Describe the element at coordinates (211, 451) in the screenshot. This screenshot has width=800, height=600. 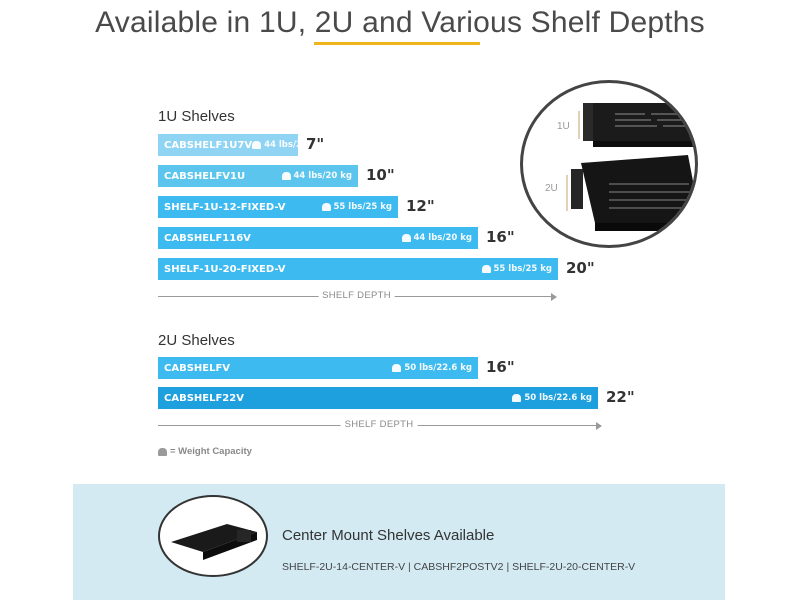
I see `legend-text: = Weight Capacity` at that location.